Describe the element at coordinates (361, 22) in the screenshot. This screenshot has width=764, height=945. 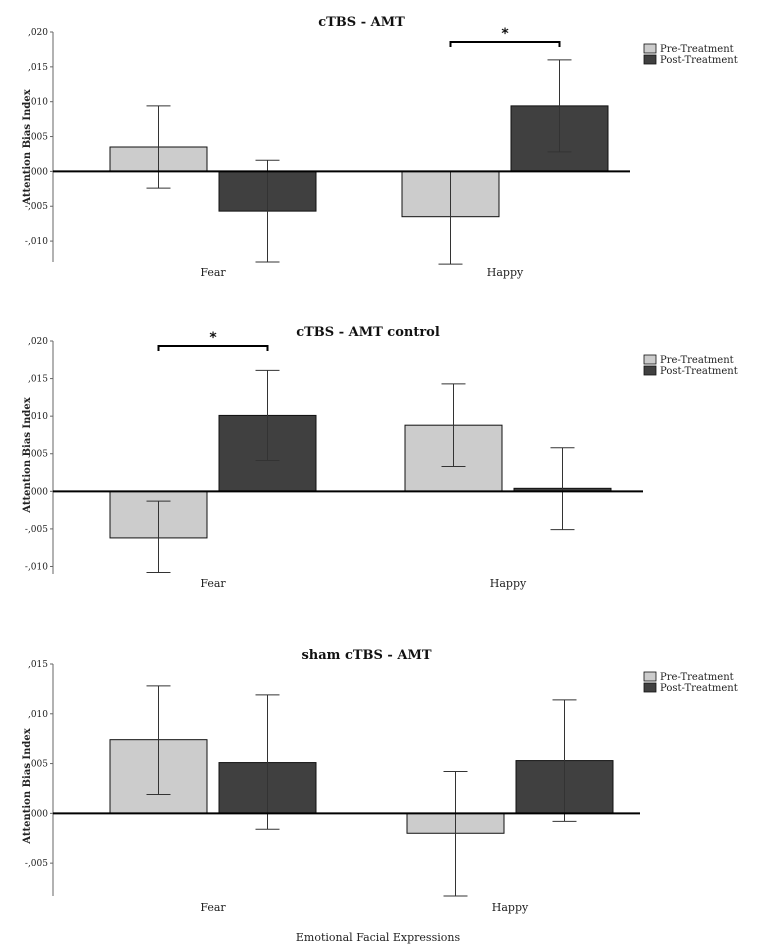
I see `chart-title: cTBS - AMT` at that location.